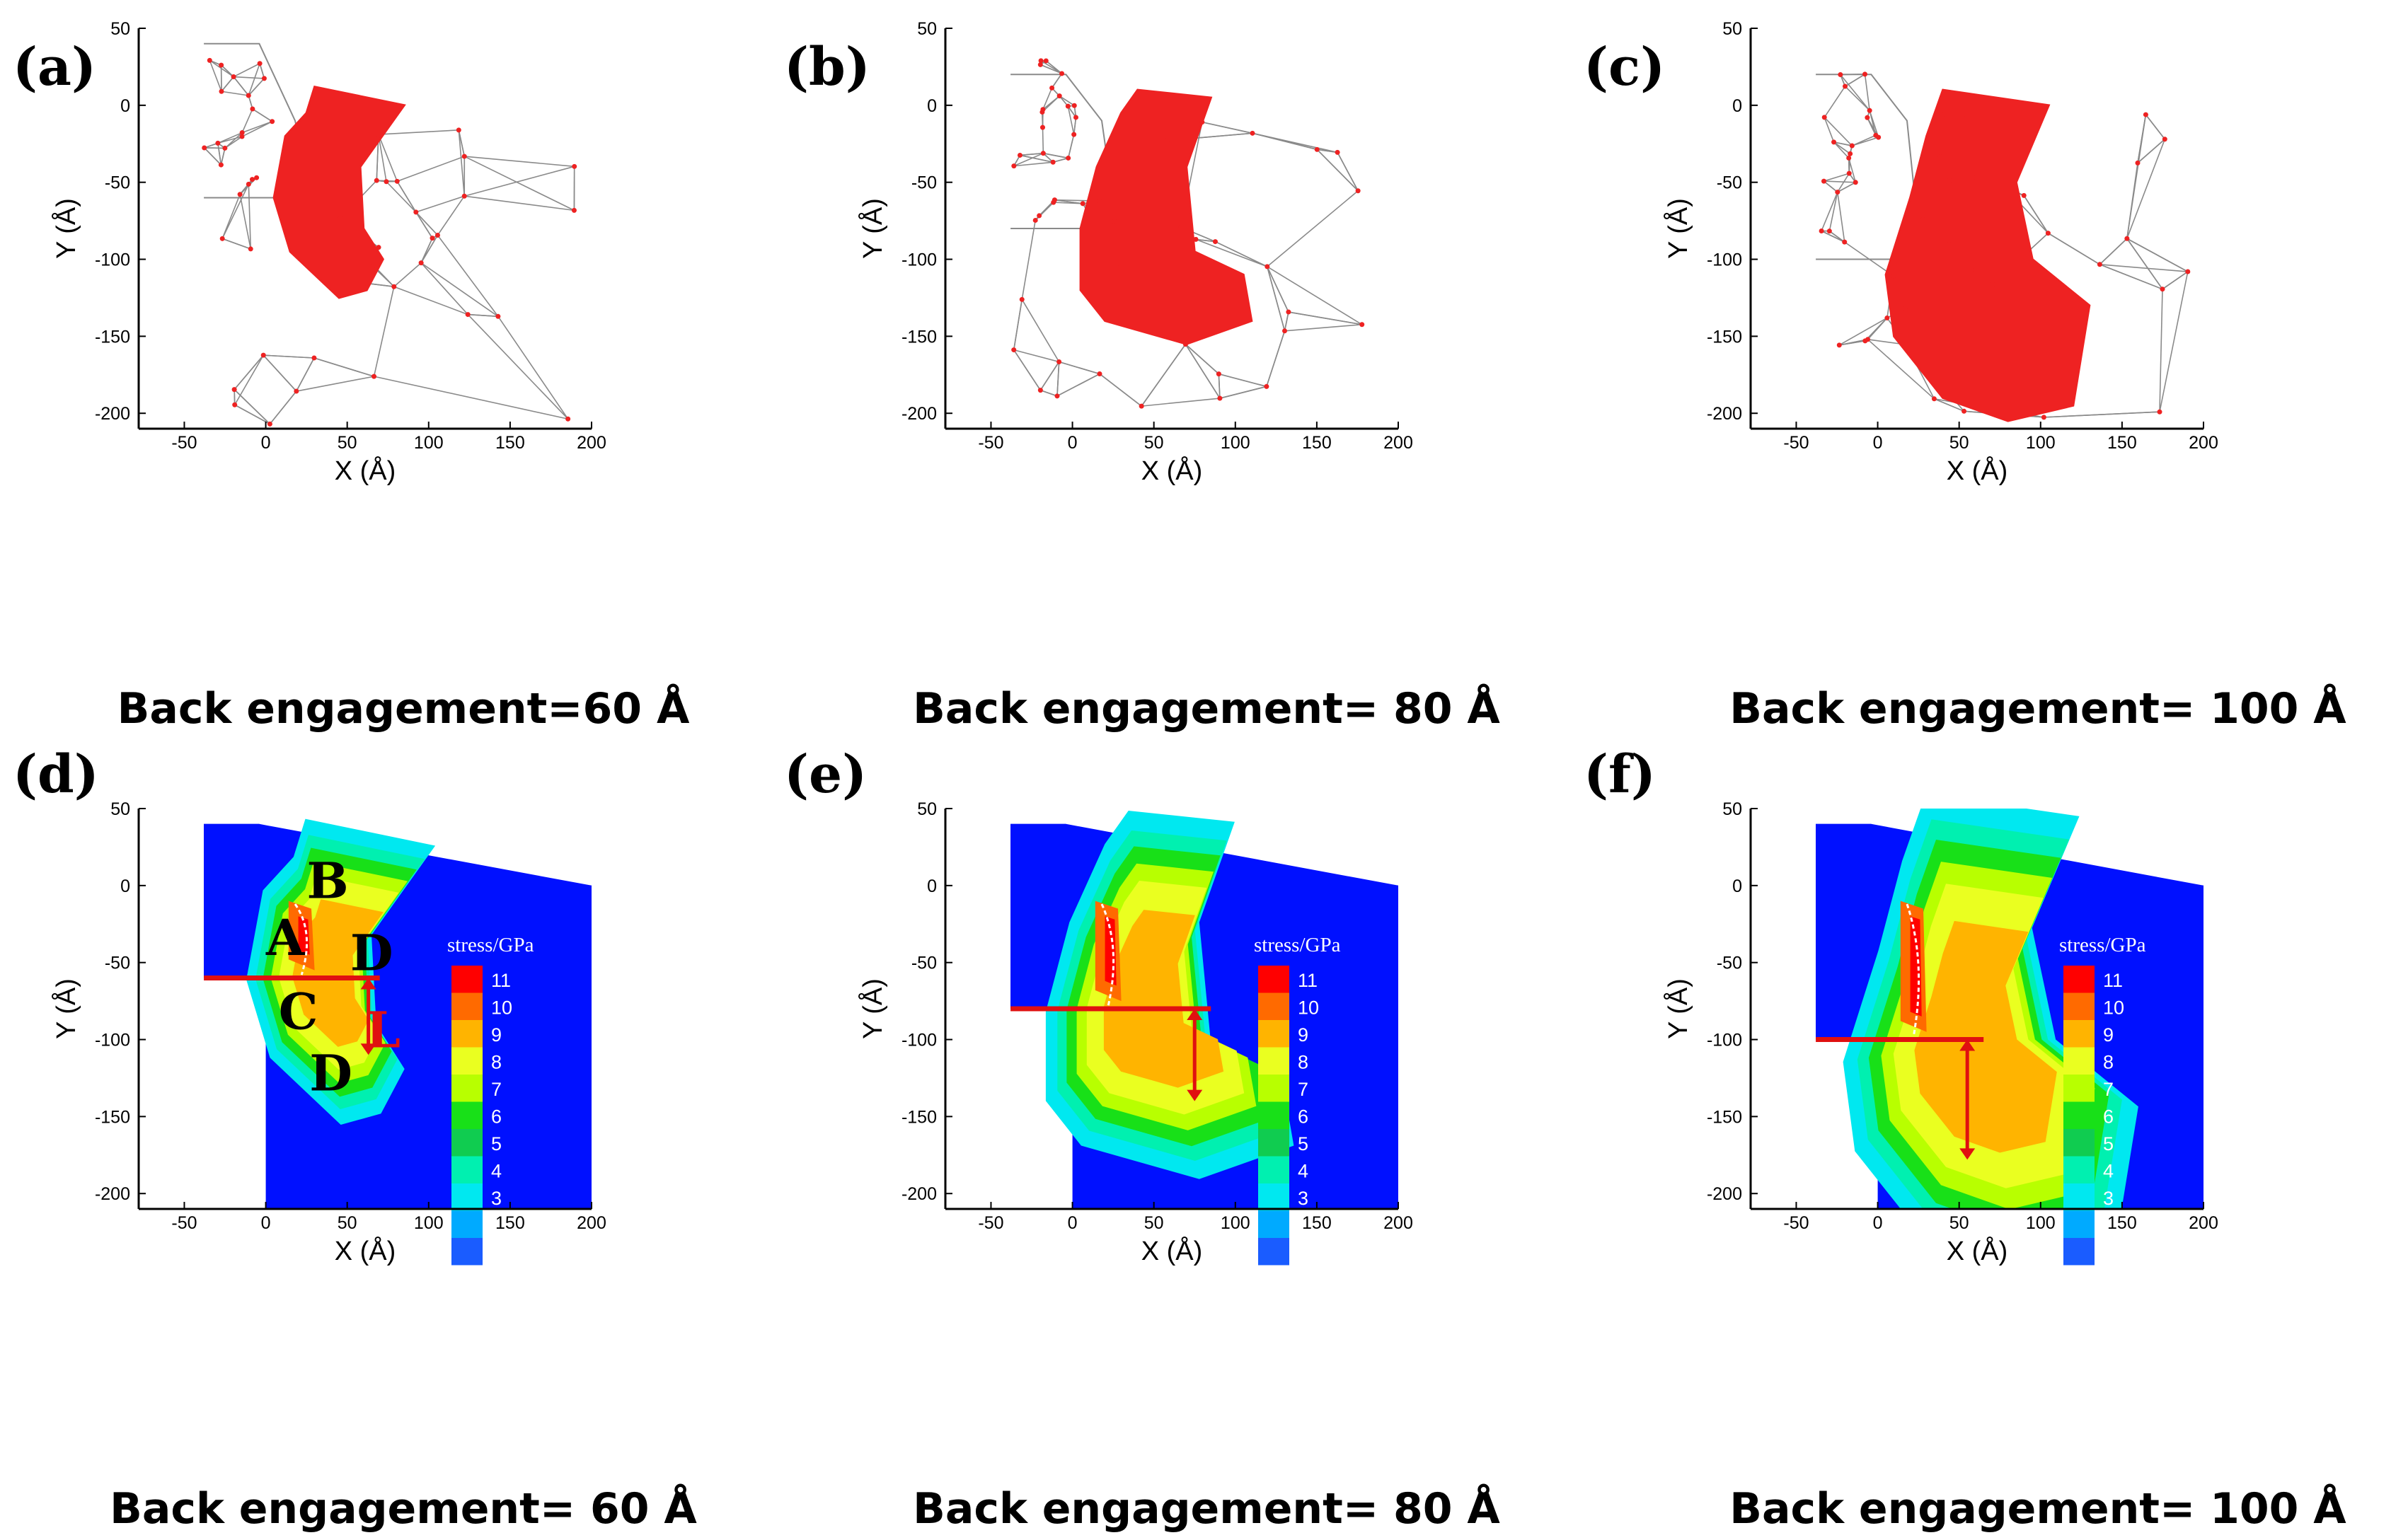  I want to click on legend-label: 3, so click(2108, 1198).